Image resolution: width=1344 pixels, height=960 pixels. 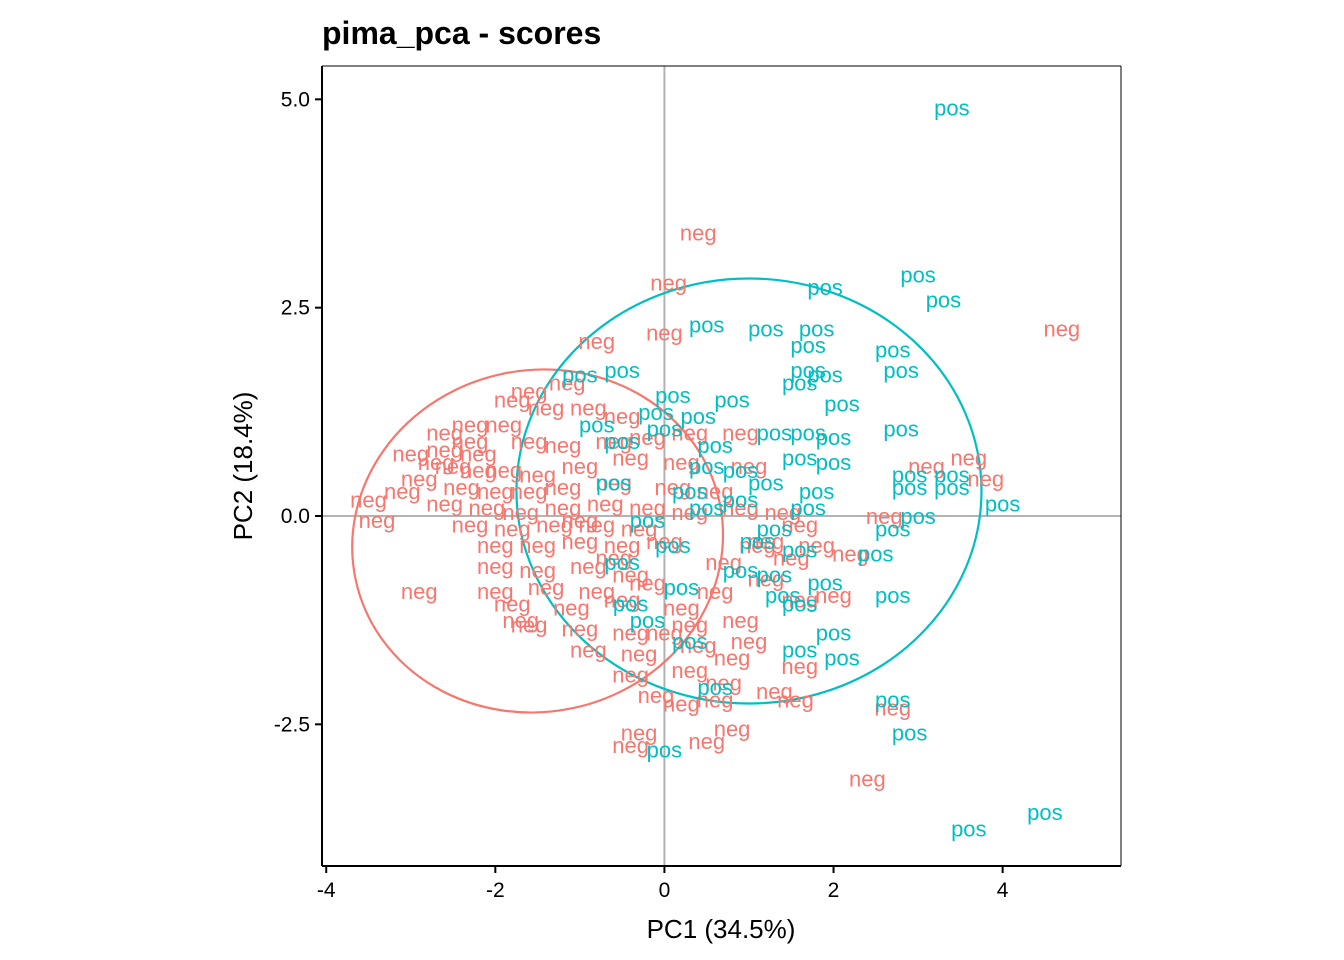 I want to click on x-tick-label: 2, so click(x=834, y=890).